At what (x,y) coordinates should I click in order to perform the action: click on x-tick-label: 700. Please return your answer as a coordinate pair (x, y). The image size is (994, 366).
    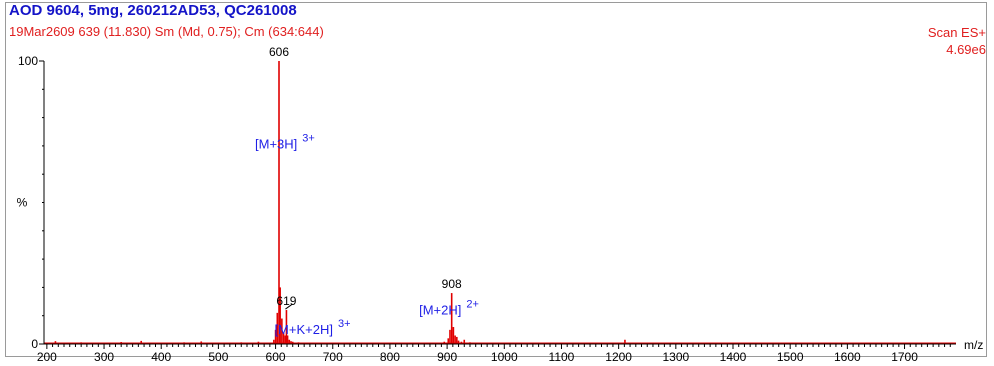
    Looking at the image, I should click on (333, 357).